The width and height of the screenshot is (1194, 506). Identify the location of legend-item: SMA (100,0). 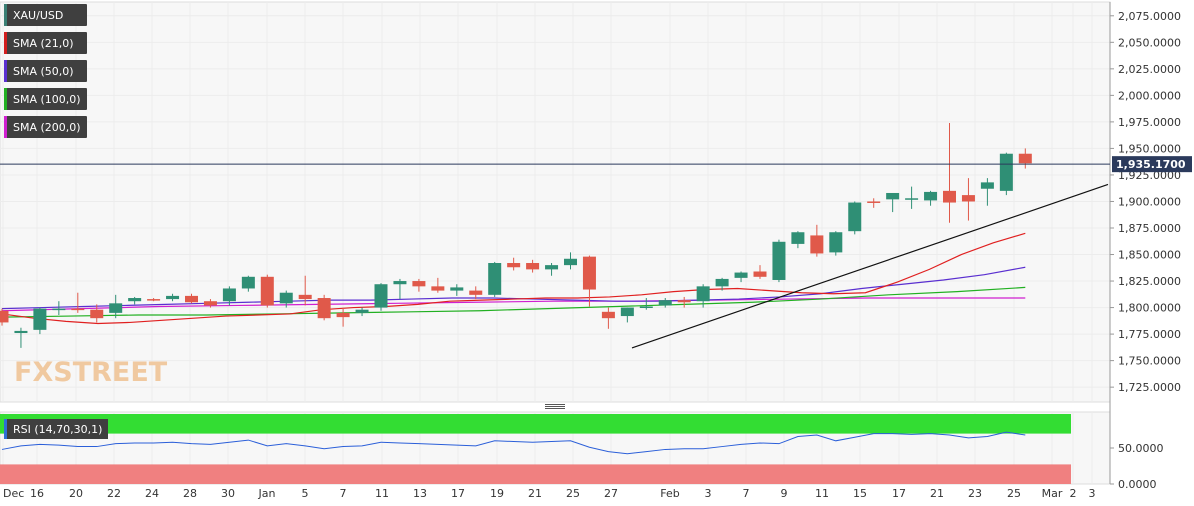
(45, 99).